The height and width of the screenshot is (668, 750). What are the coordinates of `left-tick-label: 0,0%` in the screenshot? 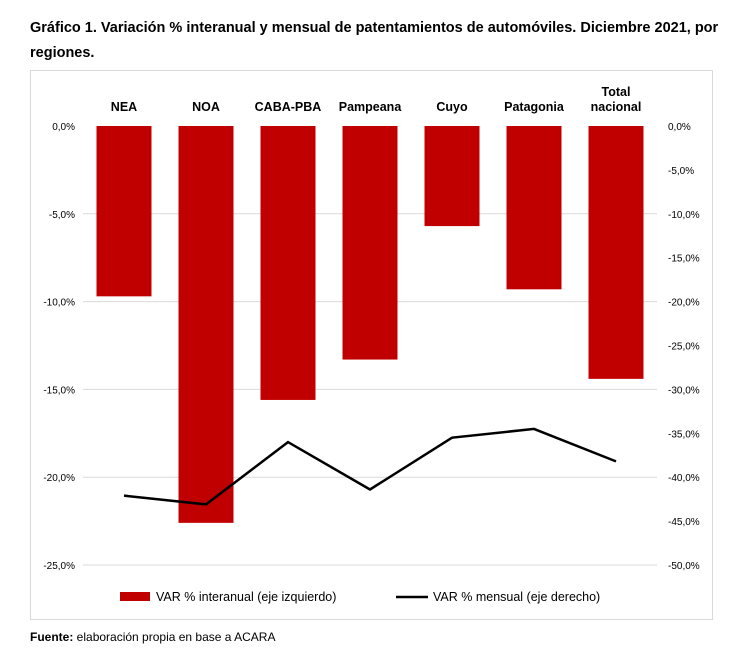 It's located at (63, 127).